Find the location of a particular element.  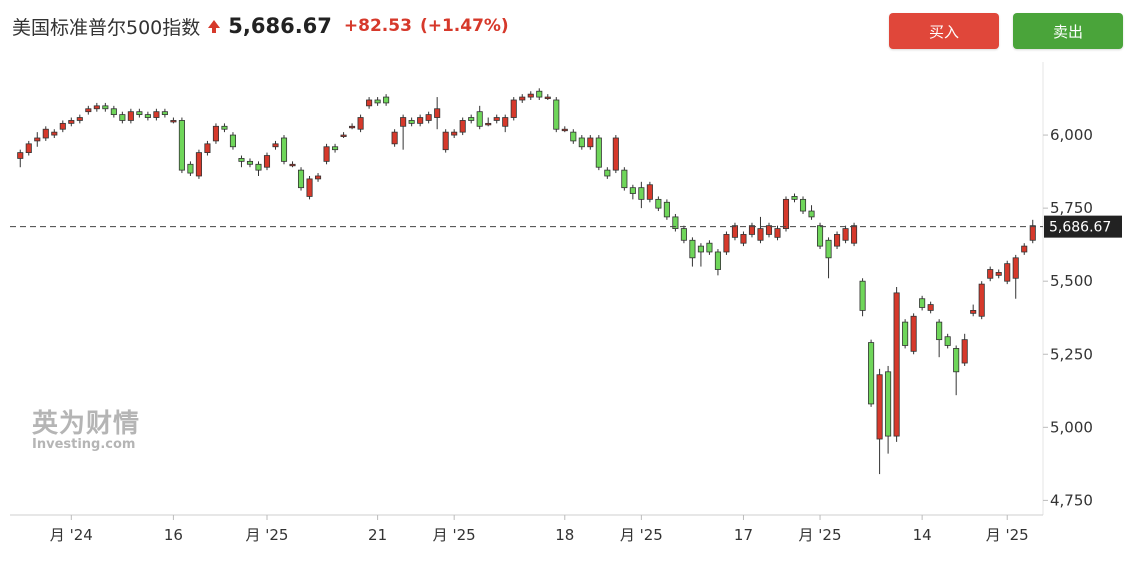

current-price-tag is located at coordinates (1083, 226).